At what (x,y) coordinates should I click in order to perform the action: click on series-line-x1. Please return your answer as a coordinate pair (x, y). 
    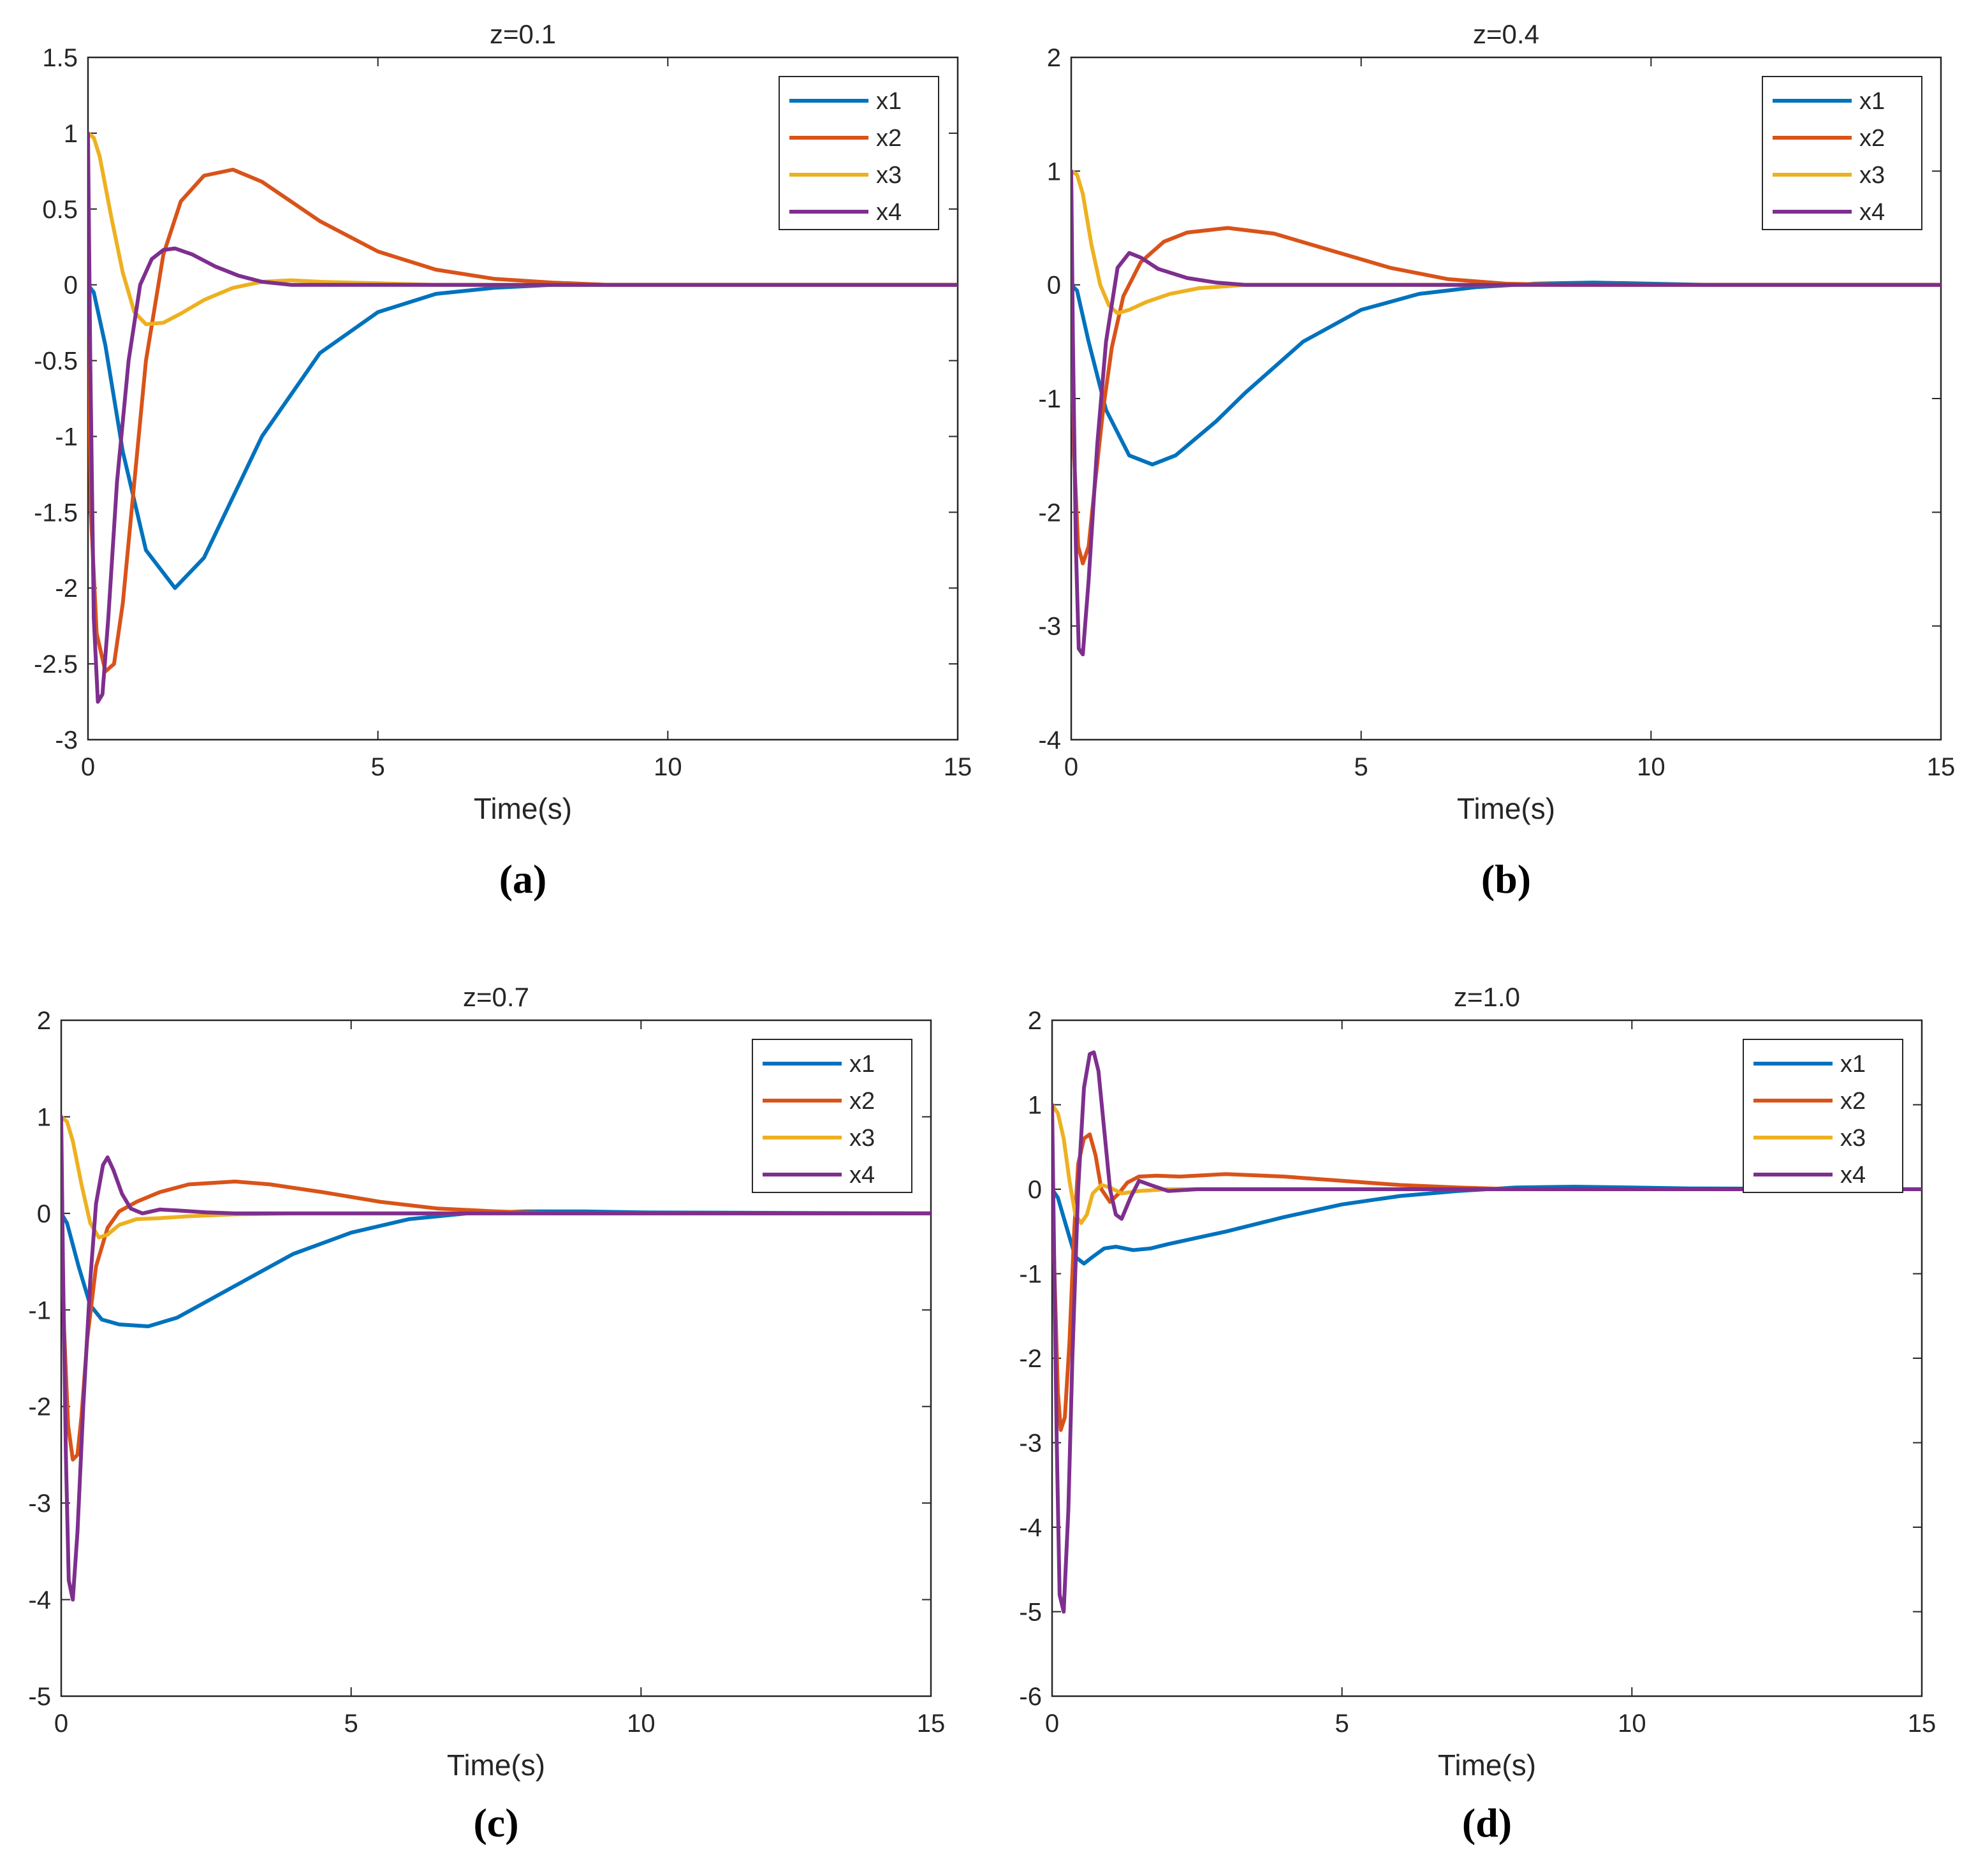
    Looking at the image, I should click on (1487, 1225).